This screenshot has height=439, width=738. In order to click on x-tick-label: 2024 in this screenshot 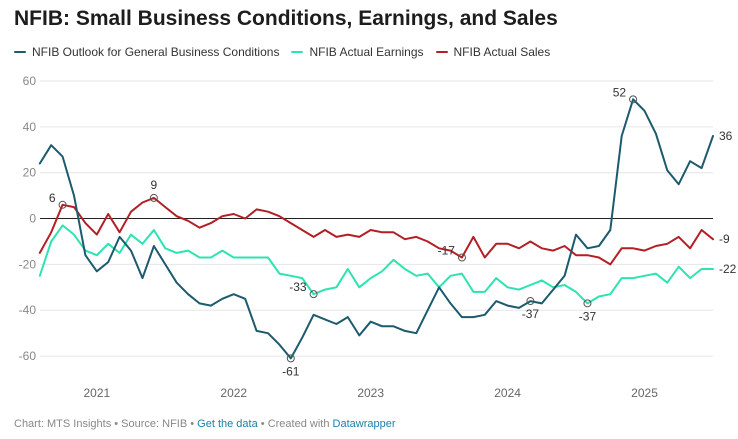, I will do `click(507, 393)`.